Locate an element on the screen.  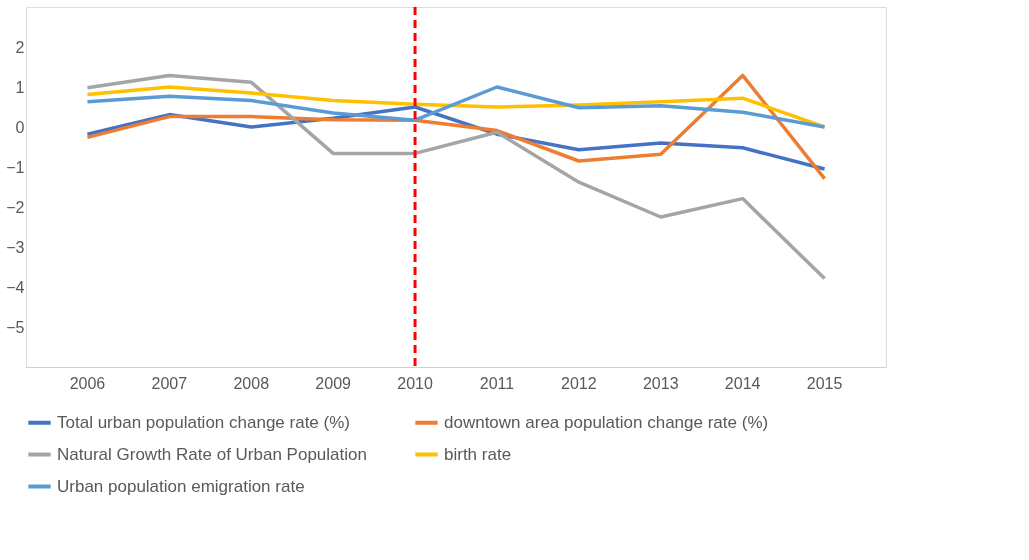
x-tick-label: 2014 is located at coordinates (742, 383).